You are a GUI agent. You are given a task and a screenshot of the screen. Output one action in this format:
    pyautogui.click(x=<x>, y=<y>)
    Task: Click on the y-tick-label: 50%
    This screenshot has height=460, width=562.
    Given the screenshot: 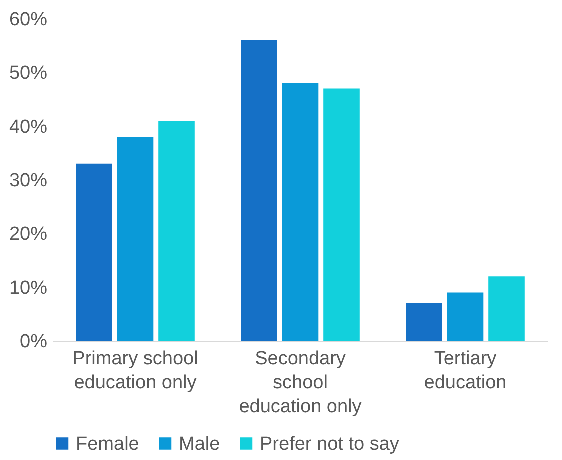 What is the action you would take?
    pyautogui.click(x=28, y=73)
    